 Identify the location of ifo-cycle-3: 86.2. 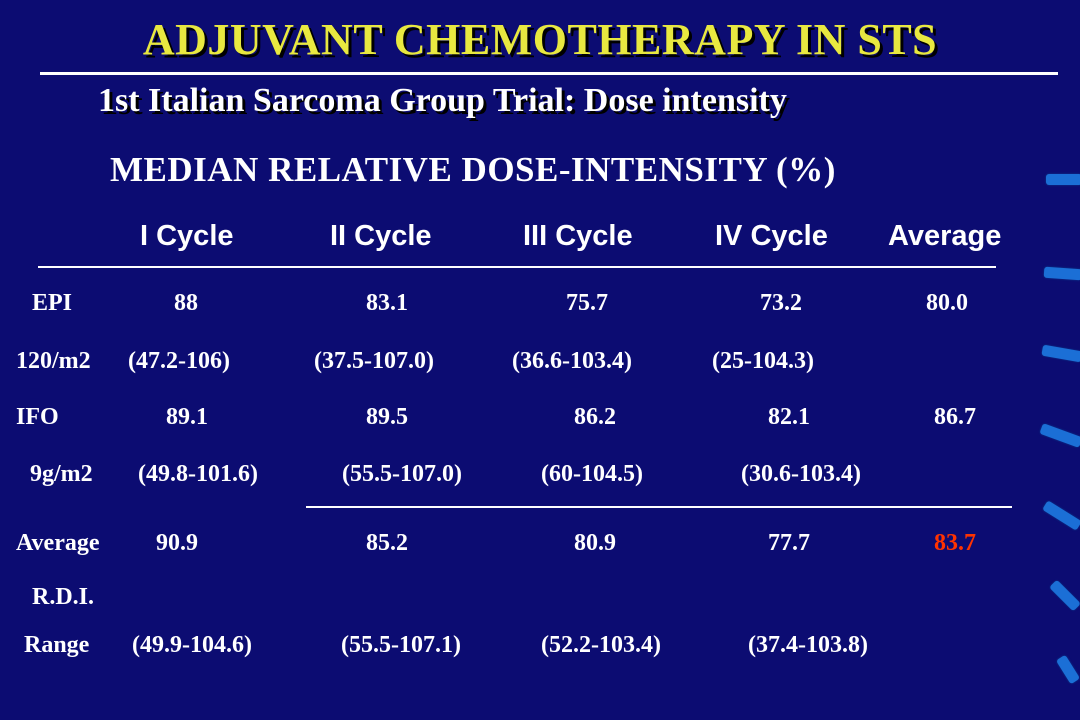
(595, 417).